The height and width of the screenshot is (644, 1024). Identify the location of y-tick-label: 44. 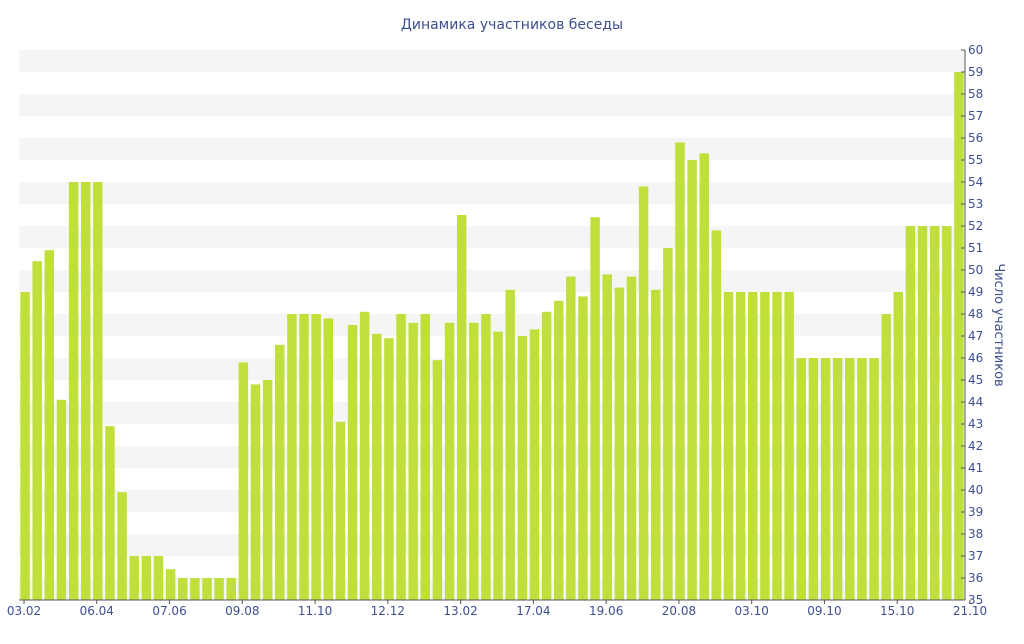
(975, 402).